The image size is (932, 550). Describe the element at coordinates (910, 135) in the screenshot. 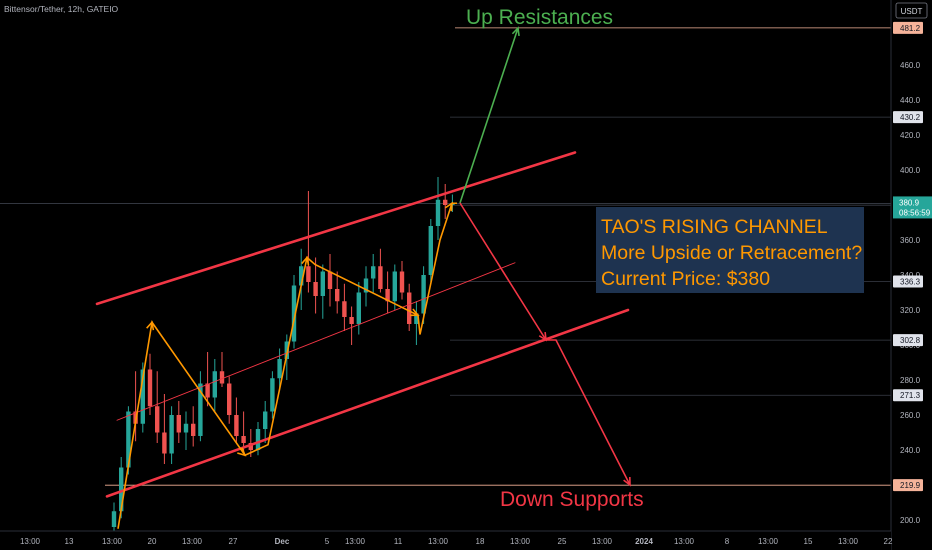

I see `price-tick-label: 420.0` at that location.